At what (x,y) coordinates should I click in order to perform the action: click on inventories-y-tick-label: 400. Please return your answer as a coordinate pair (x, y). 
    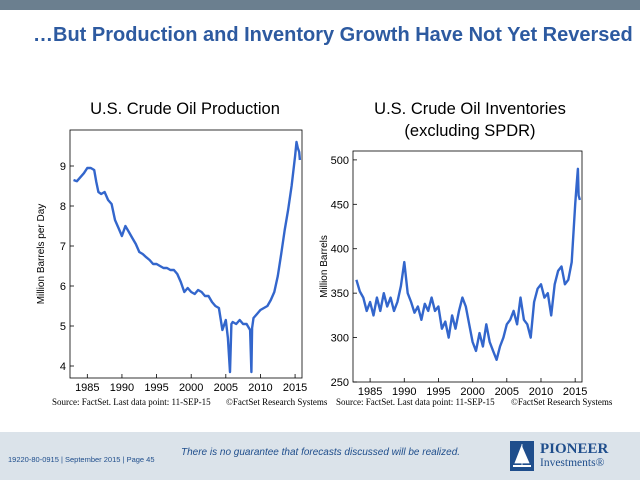
    Looking at the image, I should click on (340, 250).